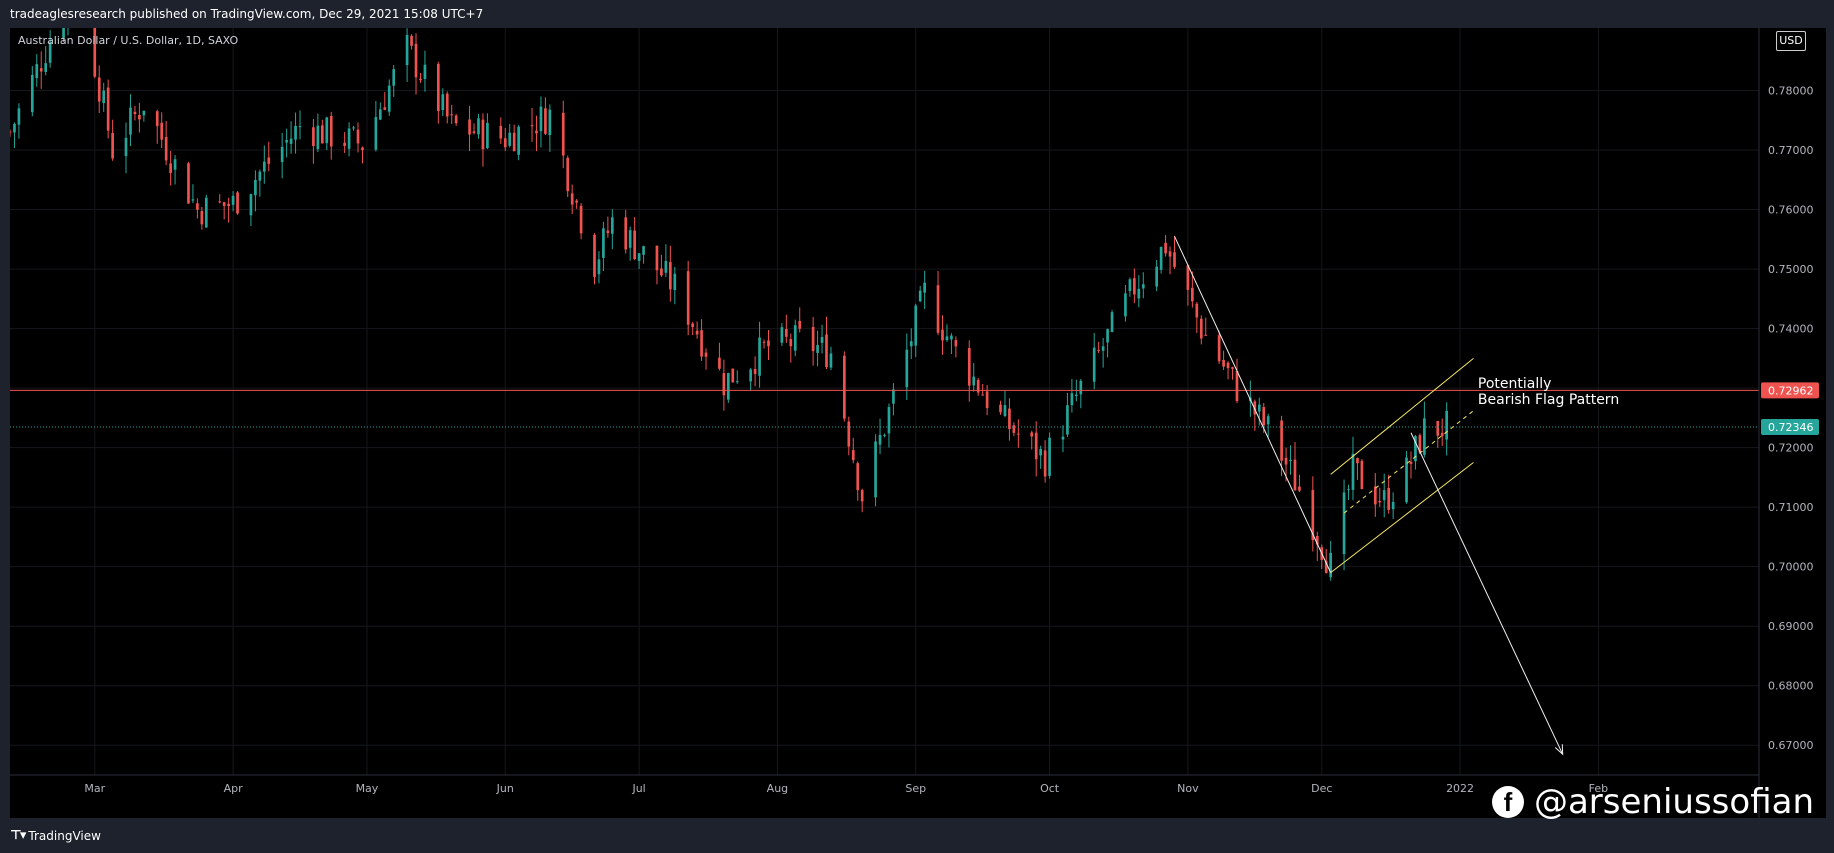  What do you see at coordinates (1791, 686) in the screenshot?
I see `price-tick-label: 0.68000` at bounding box center [1791, 686].